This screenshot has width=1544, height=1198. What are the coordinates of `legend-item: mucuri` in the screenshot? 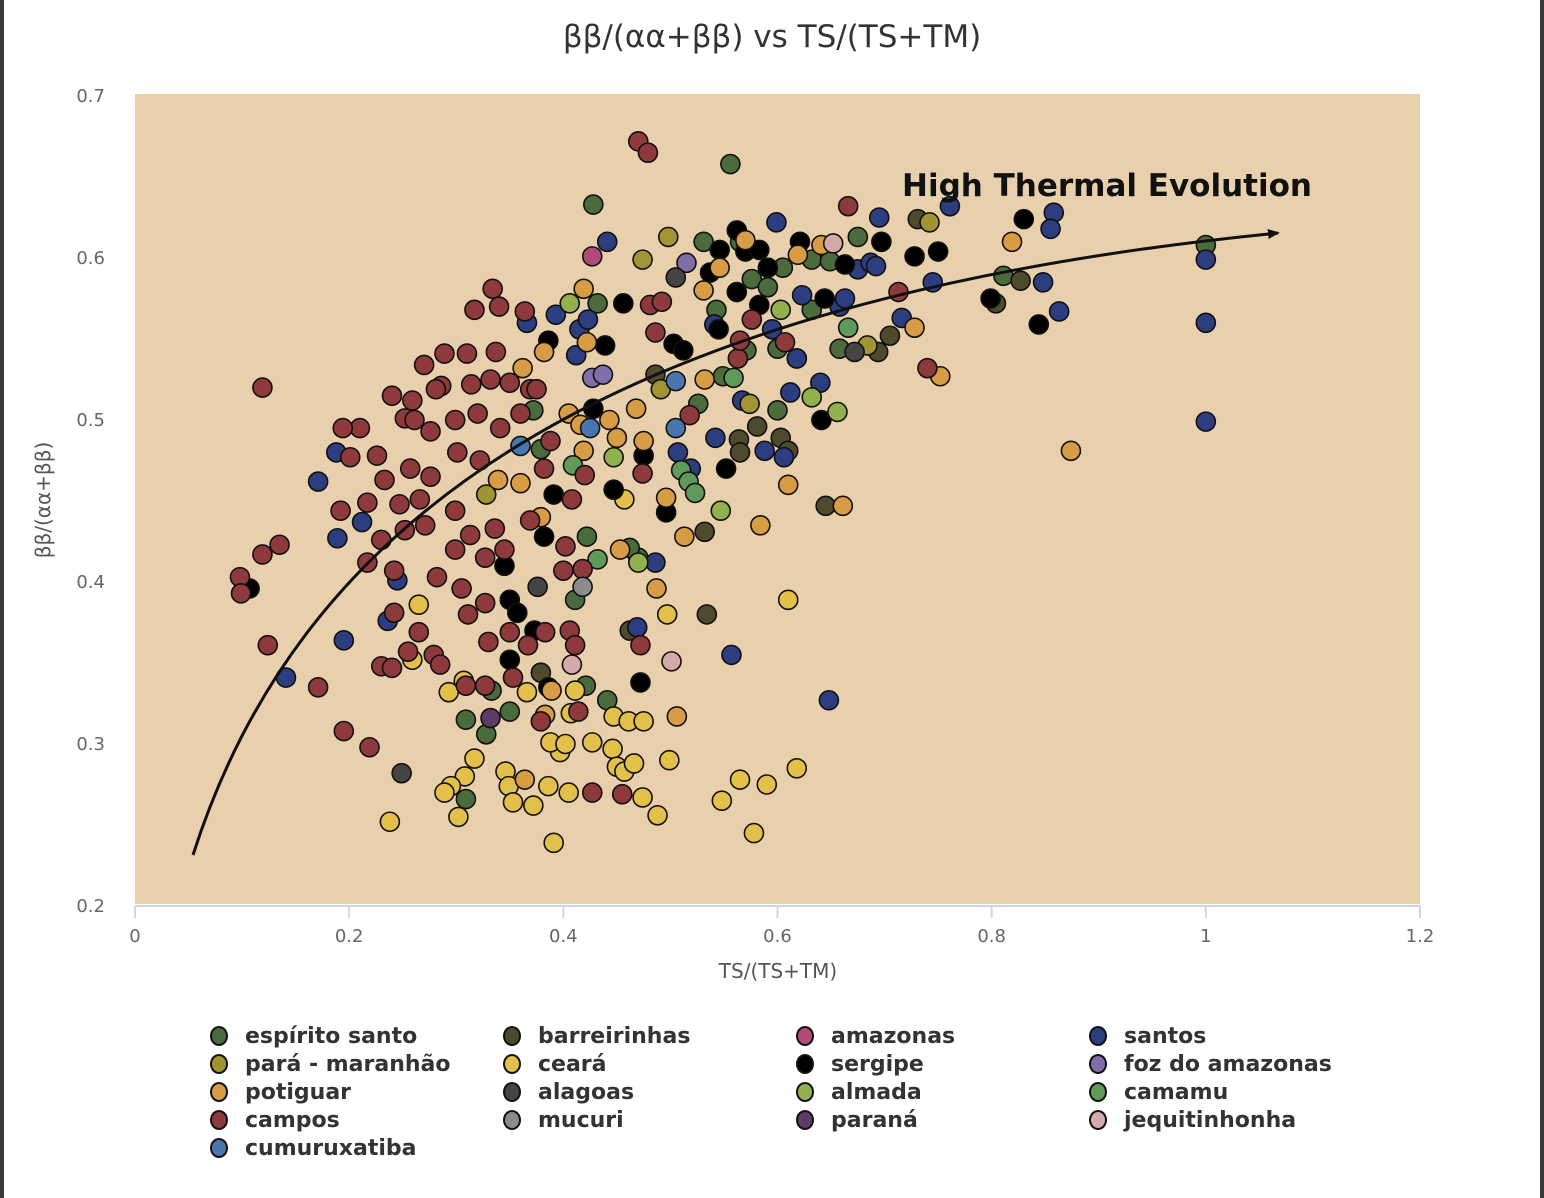 It's located at (649, 1120).